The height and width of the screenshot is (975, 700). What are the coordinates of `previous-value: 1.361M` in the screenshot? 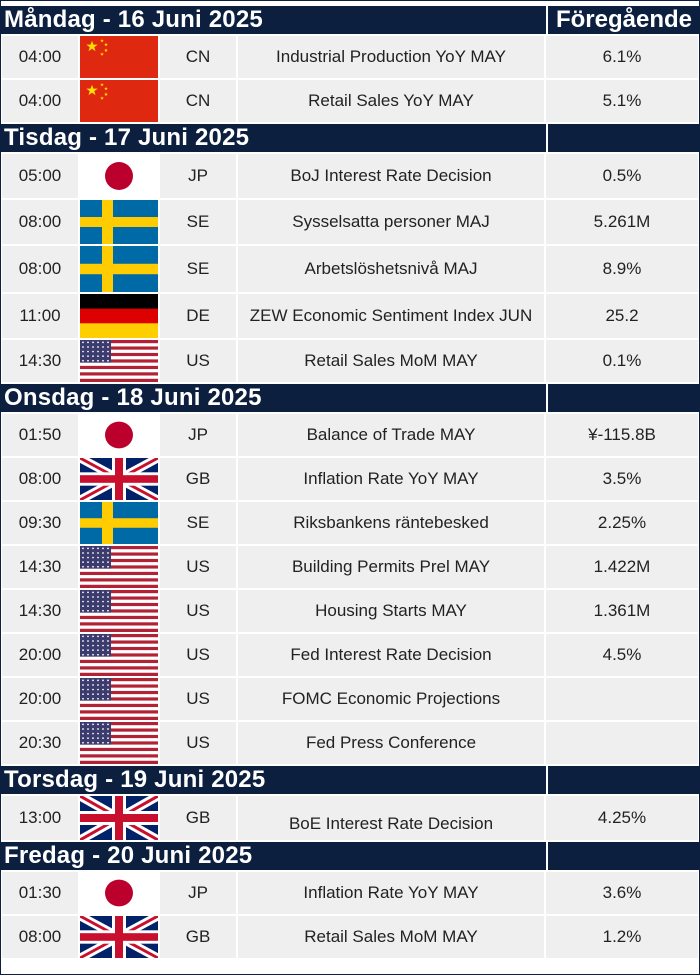 It's located at (622, 611).